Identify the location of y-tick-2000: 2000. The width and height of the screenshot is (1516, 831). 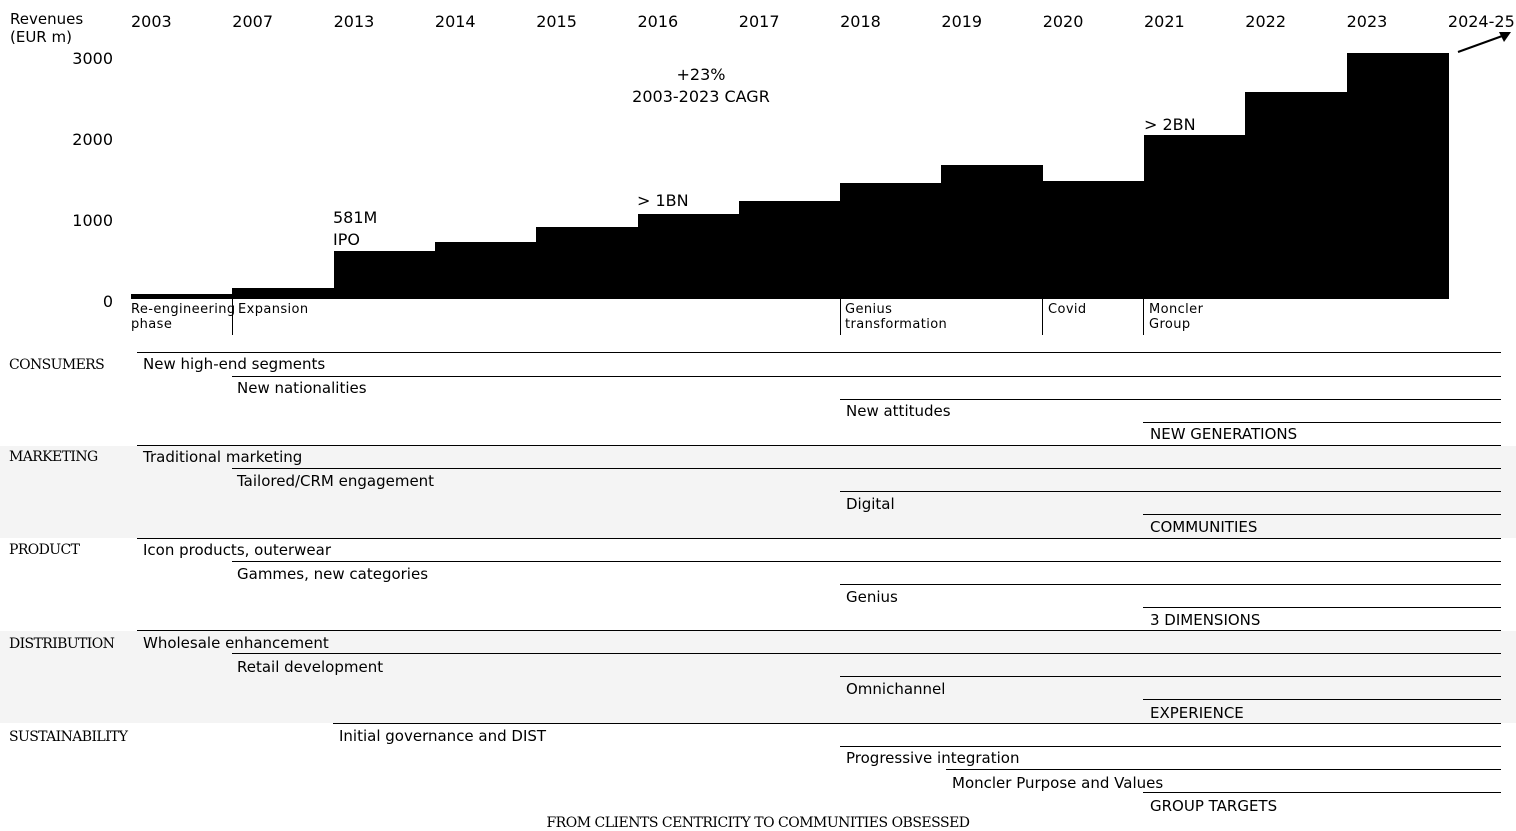
(92, 139).